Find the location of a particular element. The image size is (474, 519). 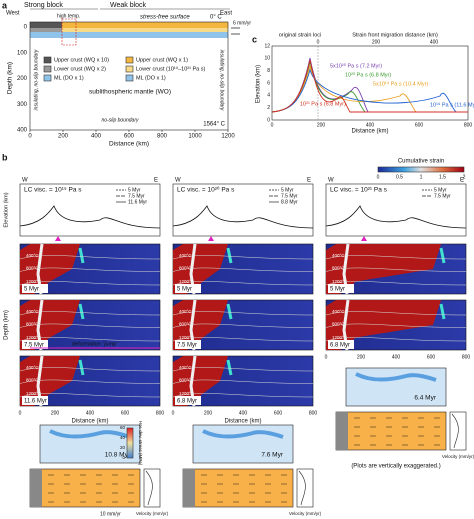

colorbar-tick: 0 is located at coordinates (378, 177).